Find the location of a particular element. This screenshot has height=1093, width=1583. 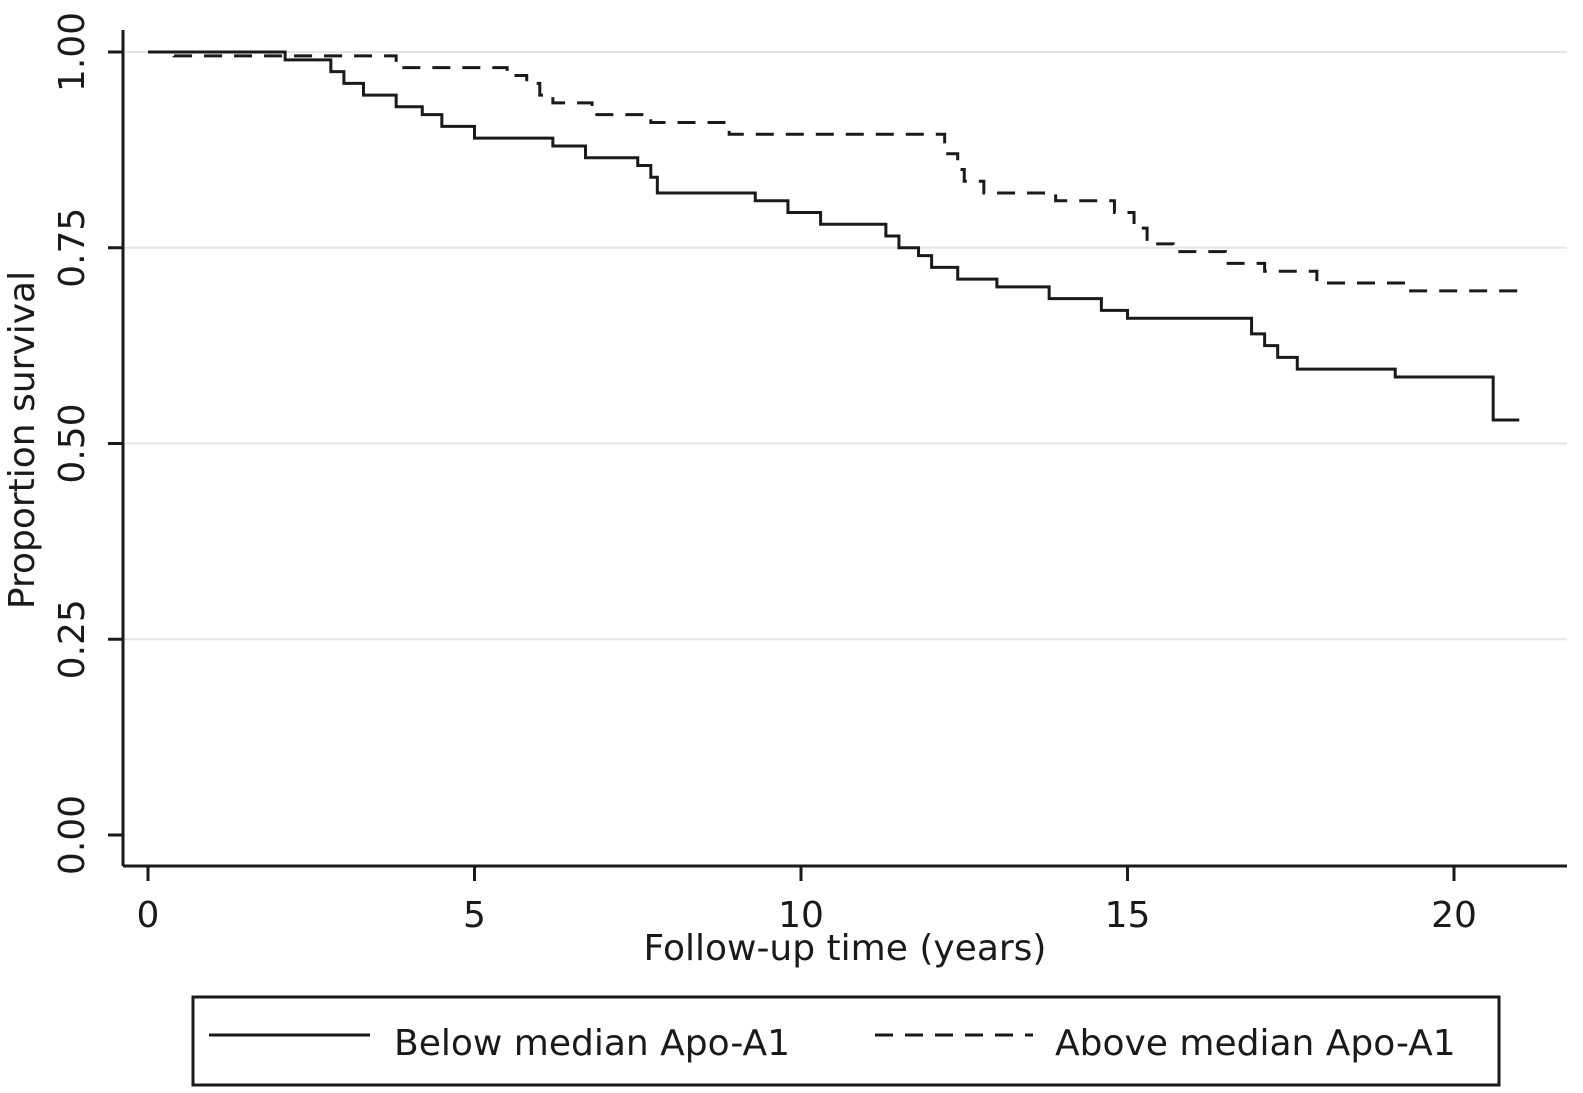

x-tick-label-3: 15 is located at coordinates (1128, 915).